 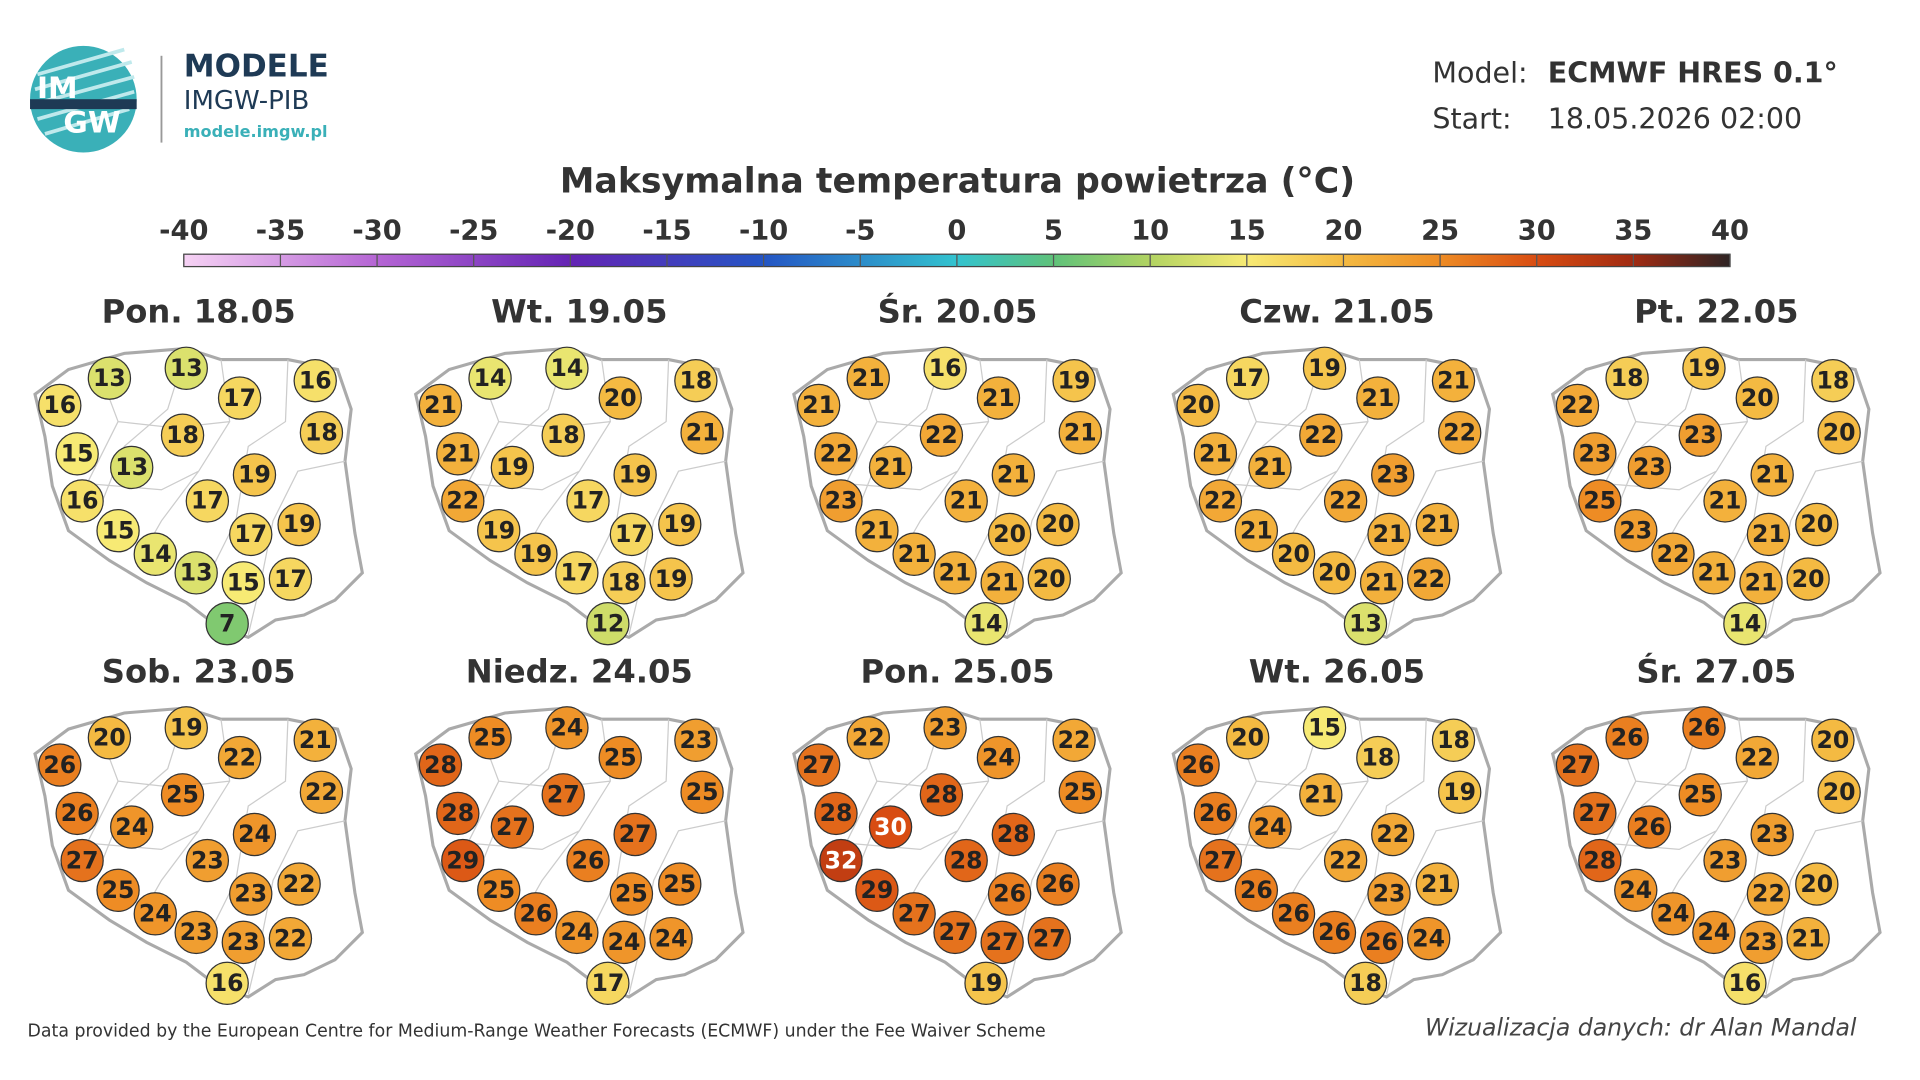 What do you see at coordinates (83, 104) in the screenshot?
I see `logo-band` at bounding box center [83, 104].